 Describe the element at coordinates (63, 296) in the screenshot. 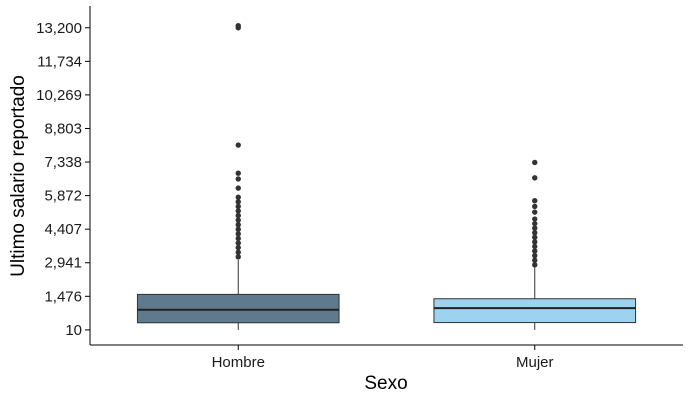

I see `y-tick-label: 1,476` at that location.